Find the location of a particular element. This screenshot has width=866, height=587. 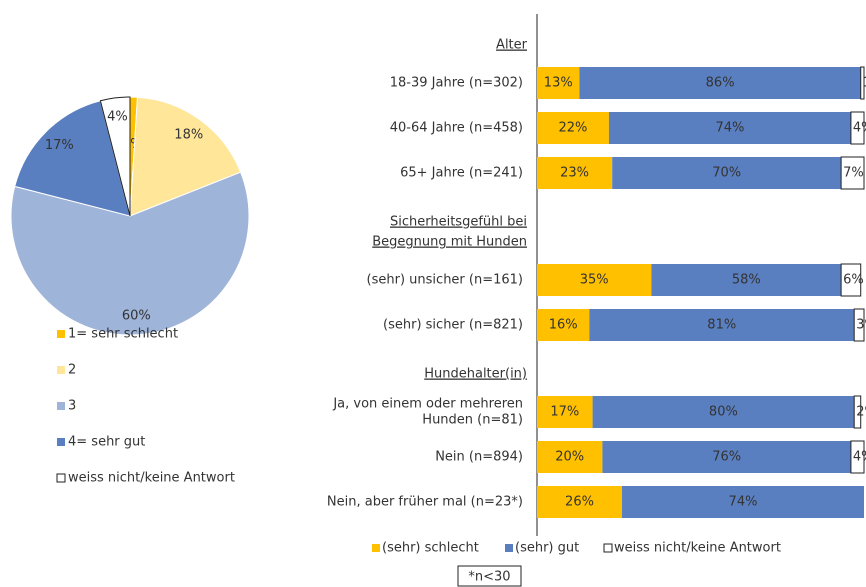

bar-label: 26% is located at coordinates (579, 502).